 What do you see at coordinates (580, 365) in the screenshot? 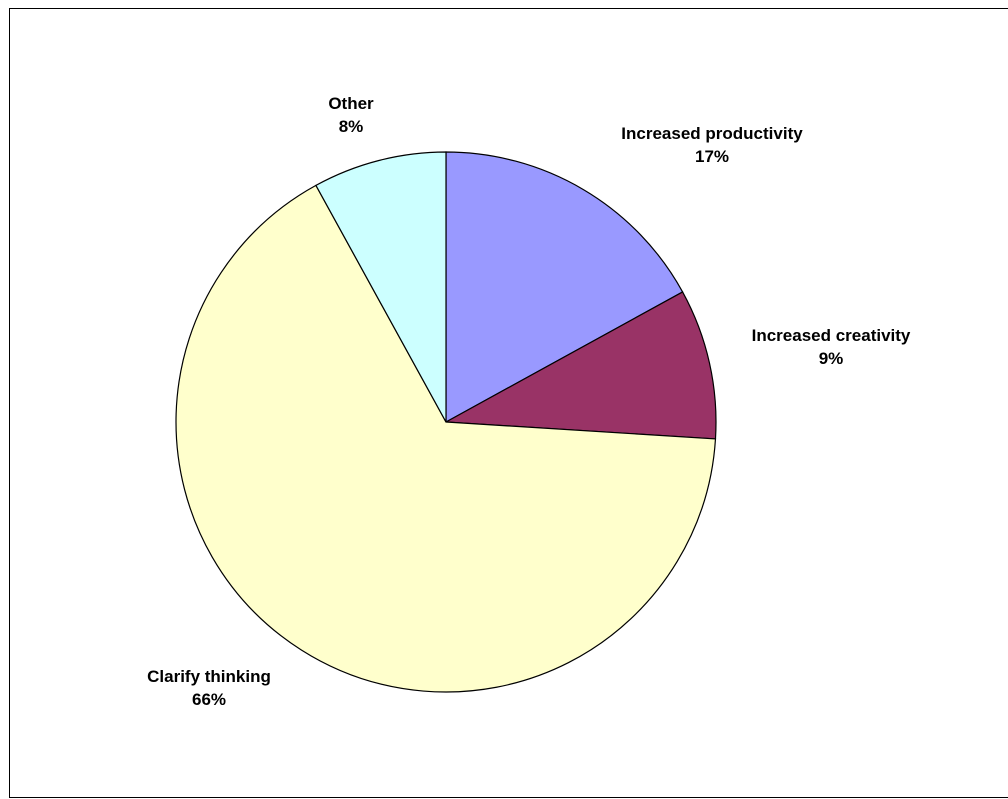
I see `pie-slice-increased-creativity` at bounding box center [580, 365].